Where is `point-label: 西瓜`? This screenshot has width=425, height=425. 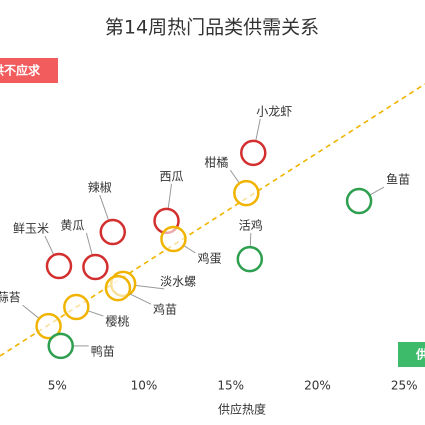 point-label: 西瓜 is located at coordinates (172, 176).